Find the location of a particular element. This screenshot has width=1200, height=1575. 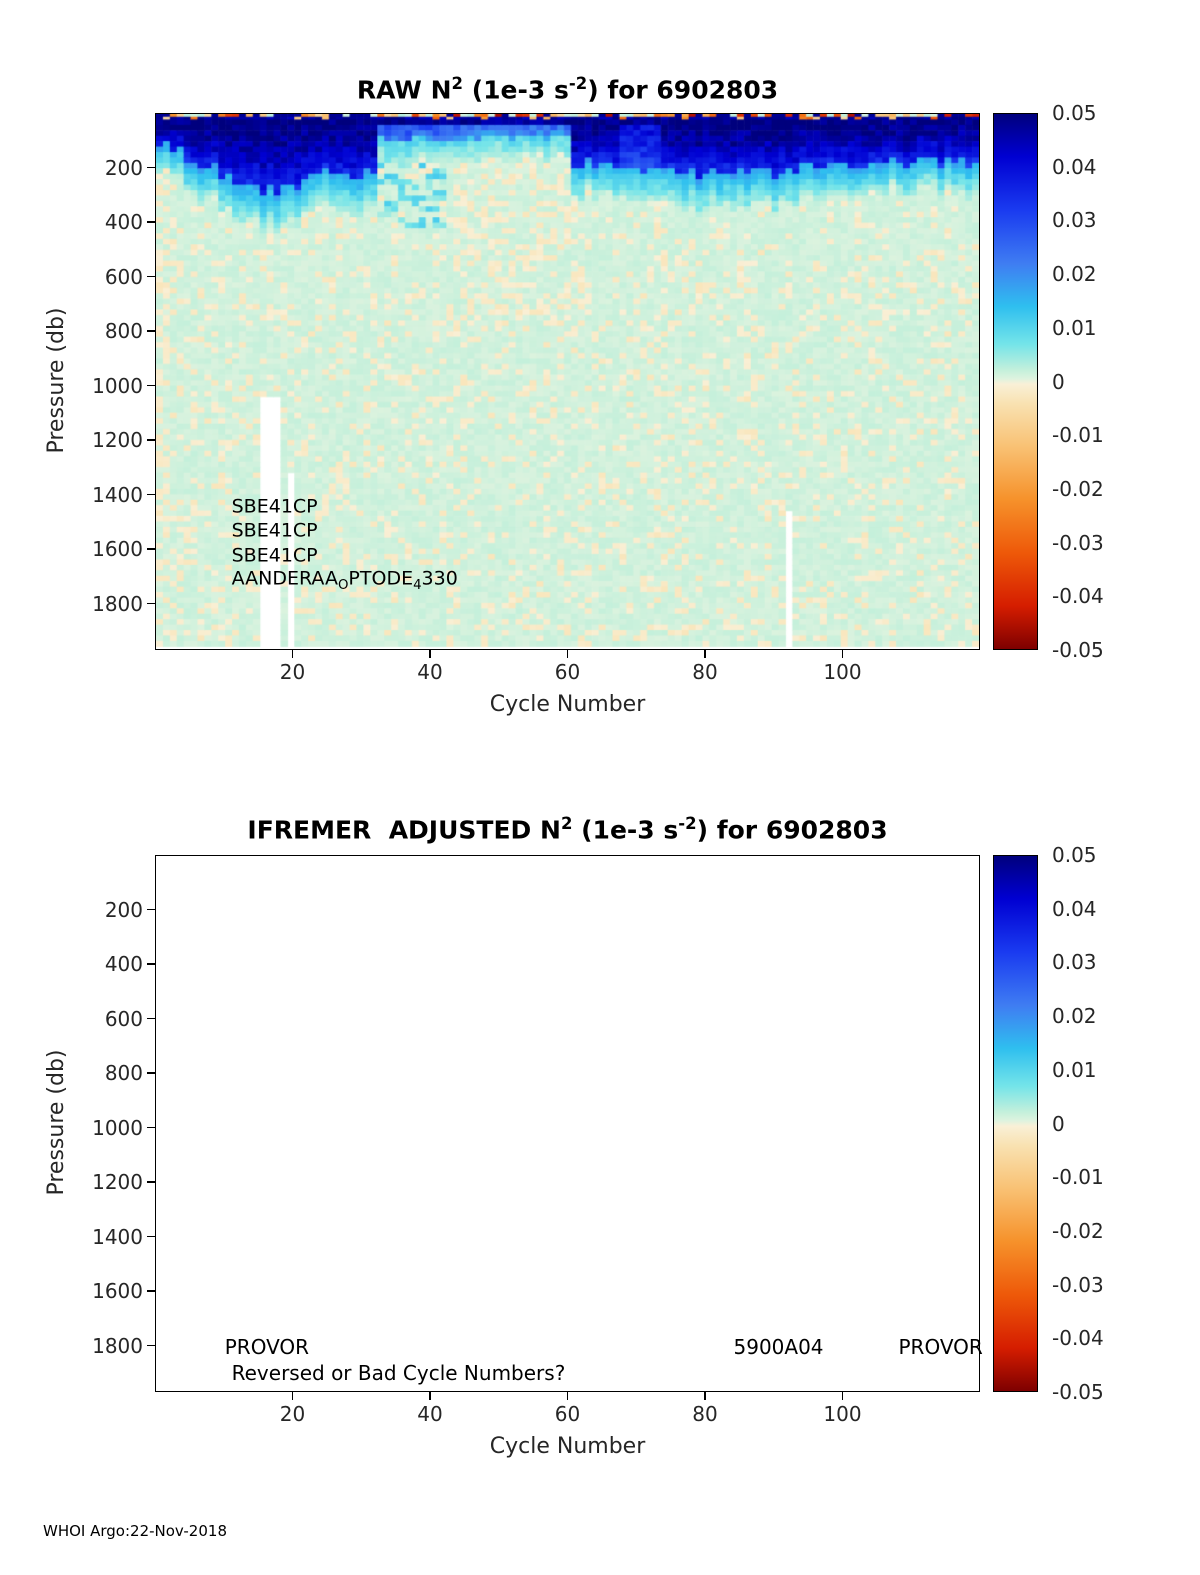

y-tick-label: 200 is located at coordinates (123, 167).